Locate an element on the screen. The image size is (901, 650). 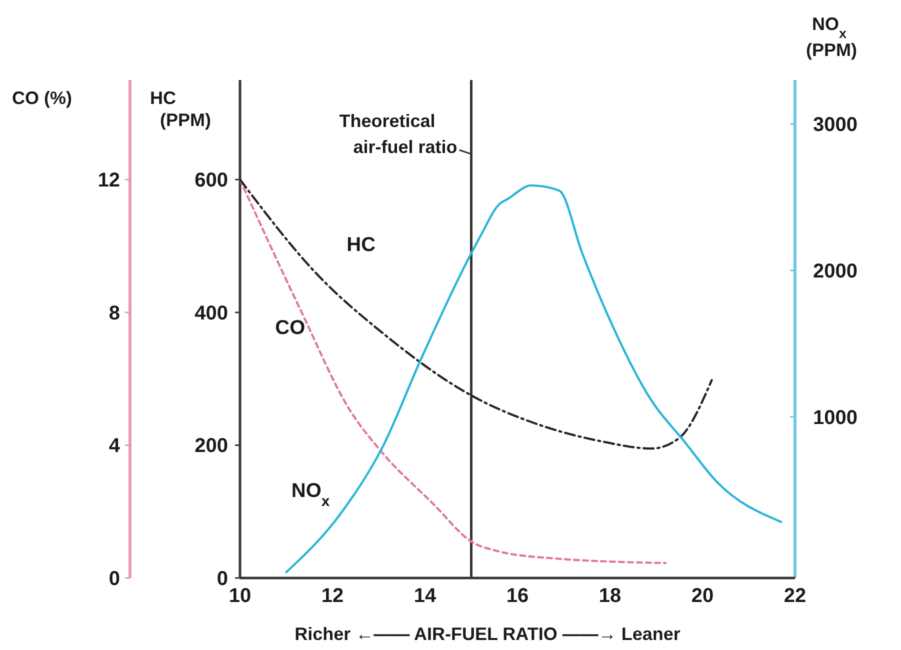
y-axis-title: CO (%) is located at coordinates (42, 98).